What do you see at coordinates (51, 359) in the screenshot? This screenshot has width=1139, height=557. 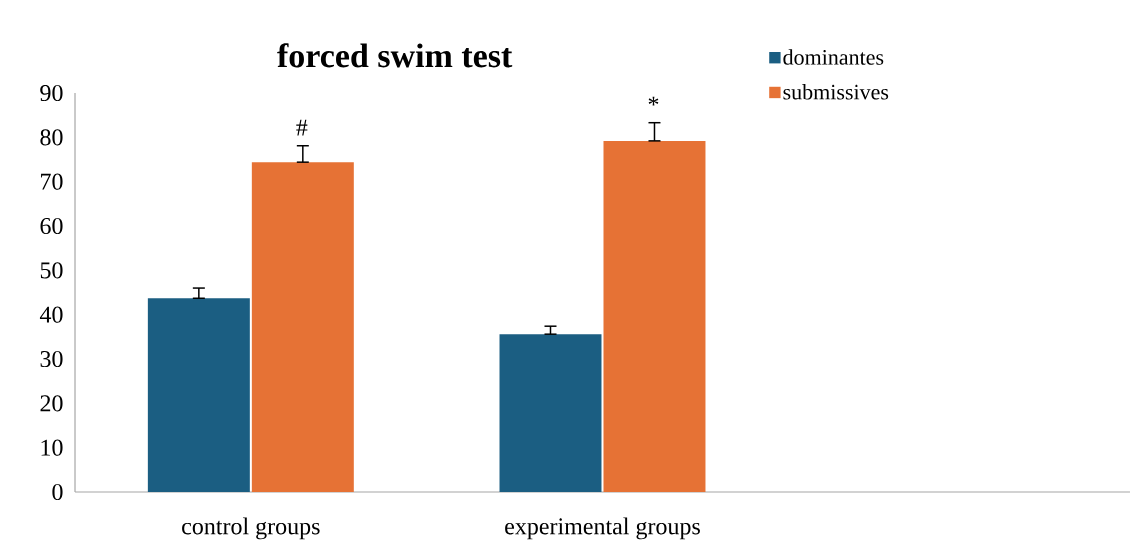 I see `y-tick-label: 30` at bounding box center [51, 359].